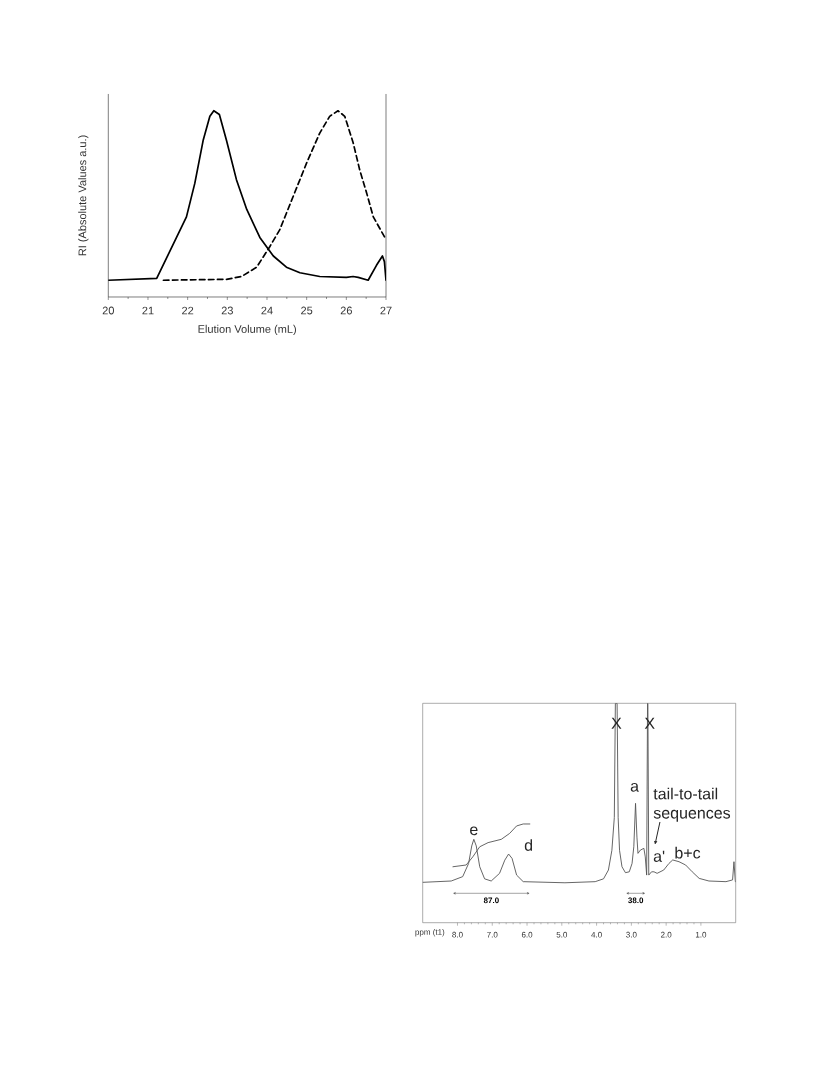 The image size is (816, 1080). Describe the element at coordinates (631, 934) in the screenshot. I see `x-tick-label: 3.0` at that location.